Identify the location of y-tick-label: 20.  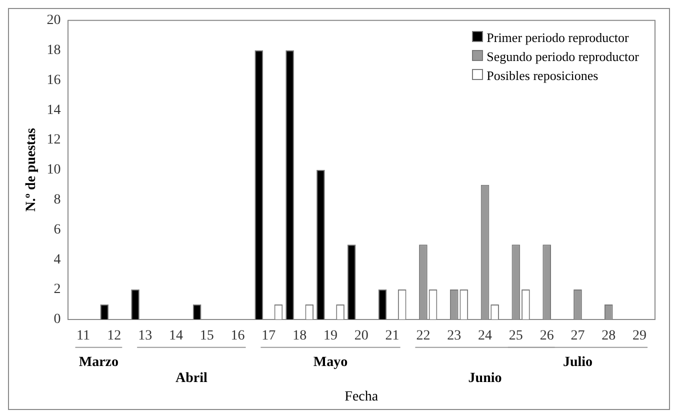
(53, 20).